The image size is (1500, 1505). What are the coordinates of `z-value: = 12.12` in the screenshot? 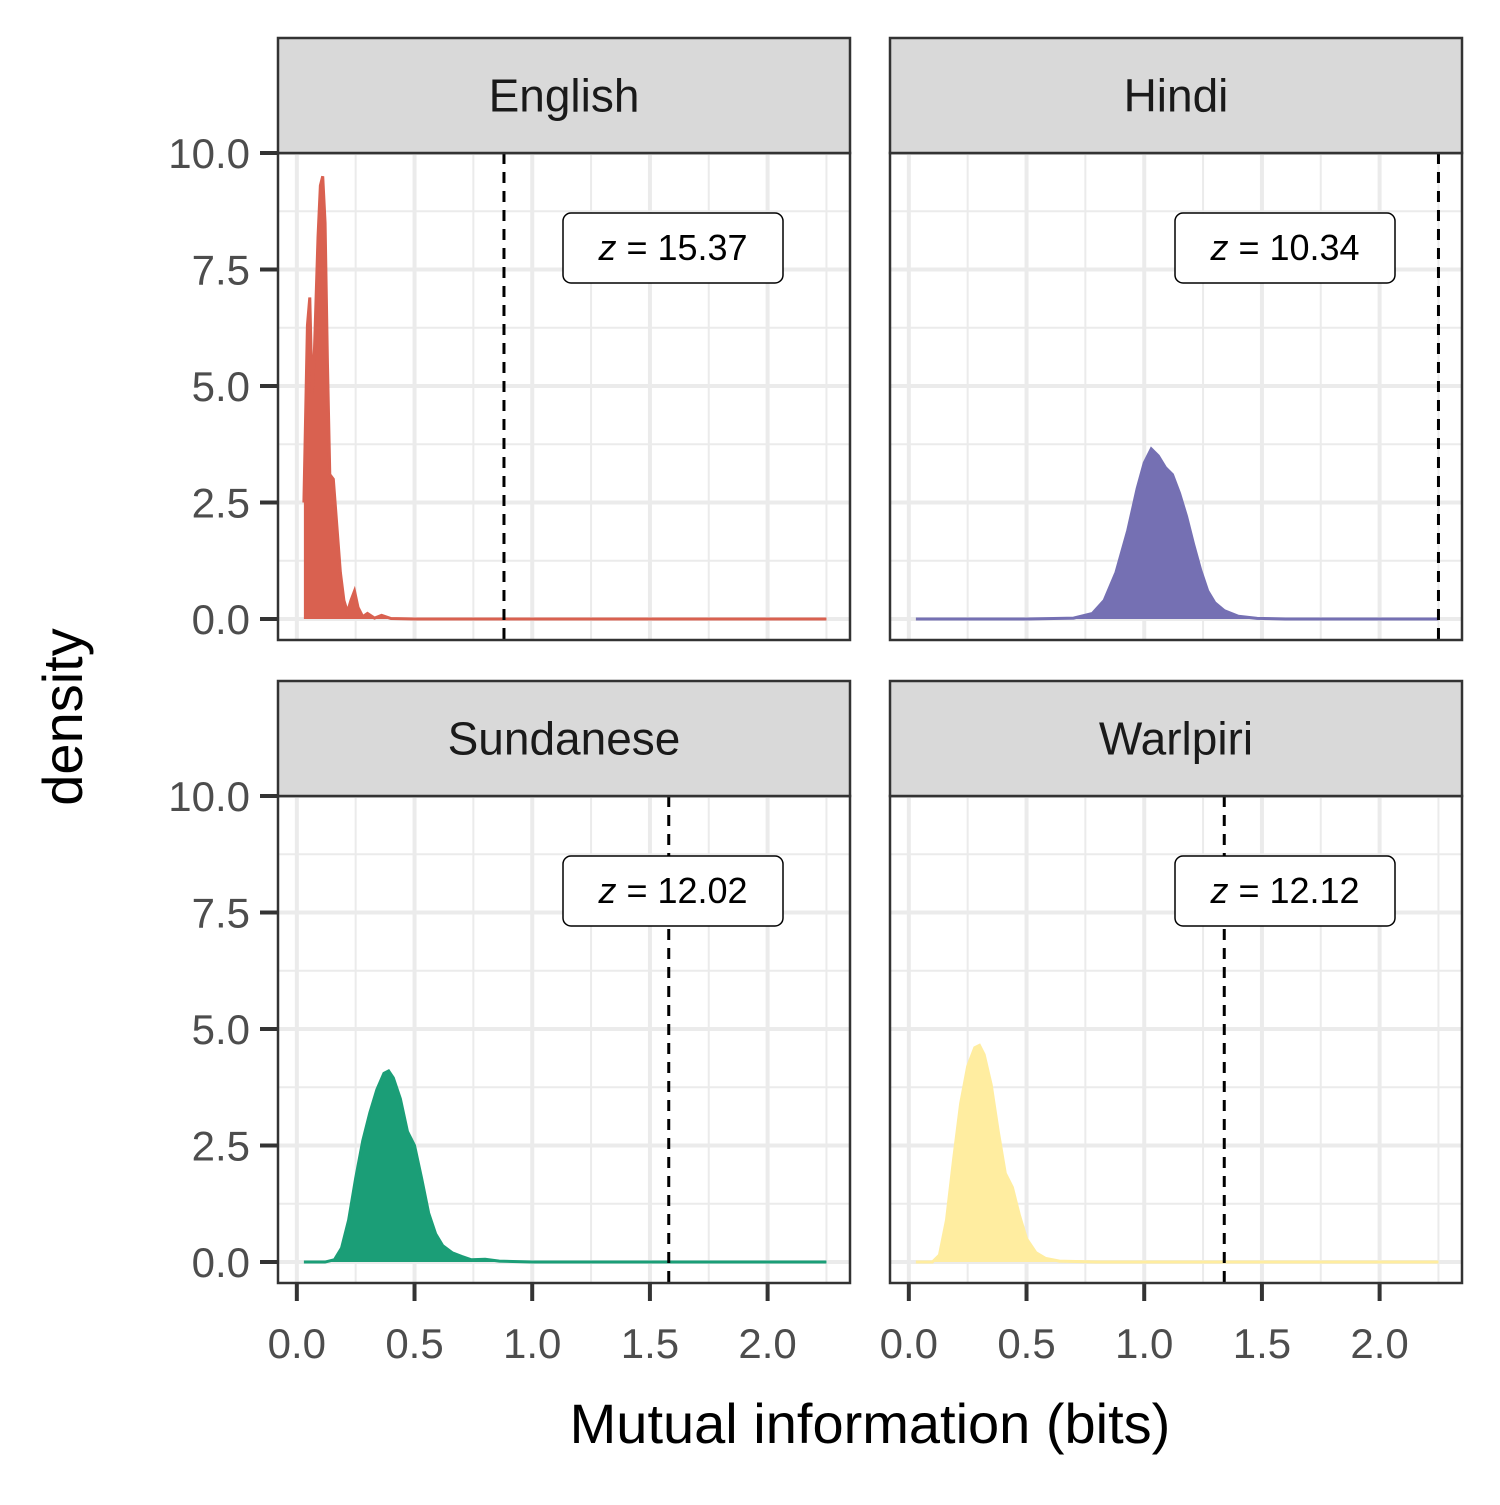 It's located at (1293, 890).